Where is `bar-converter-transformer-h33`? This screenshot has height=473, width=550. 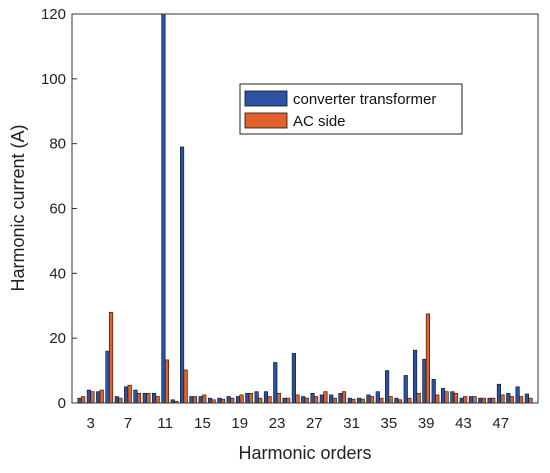 bar-converter-transformer-h33 is located at coordinates (368, 399).